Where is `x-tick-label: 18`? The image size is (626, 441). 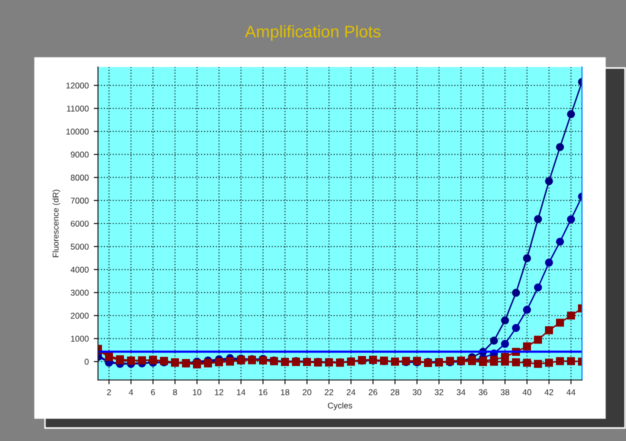 x-tick-label: 18 is located at coordinates (285, 392).